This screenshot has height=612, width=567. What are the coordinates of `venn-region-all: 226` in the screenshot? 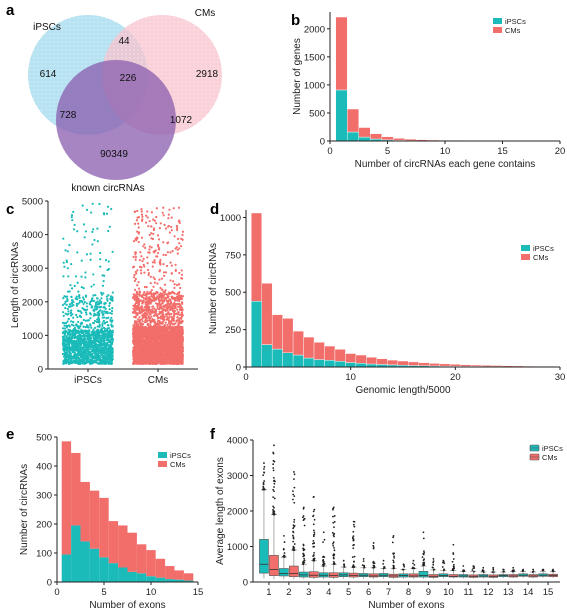 It's located at (128, 78).